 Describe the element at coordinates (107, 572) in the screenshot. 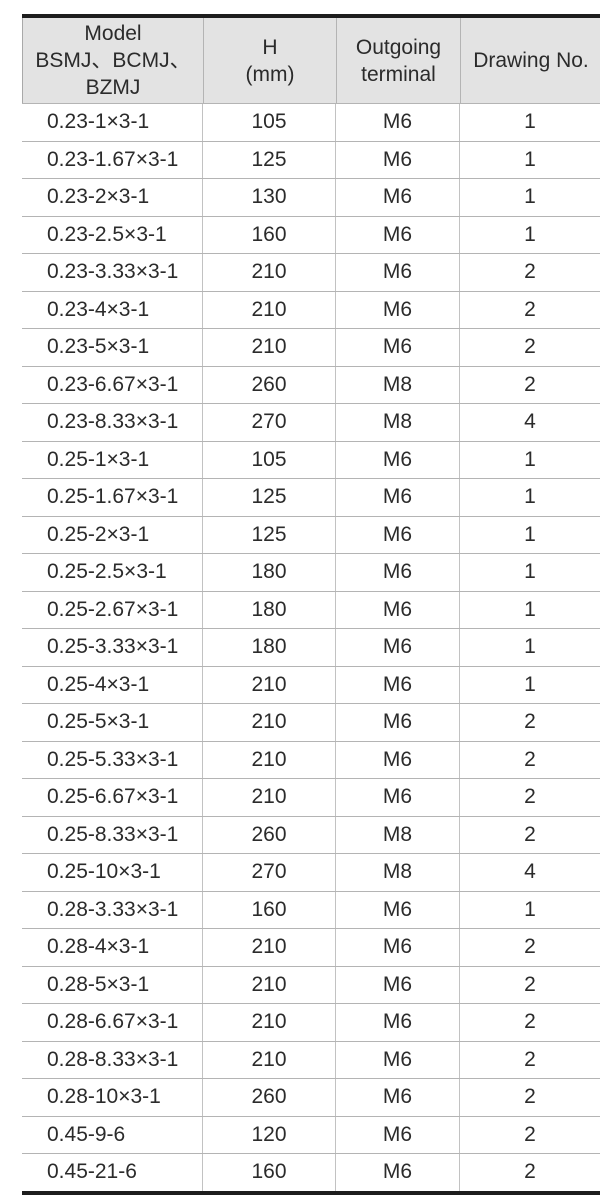

I see `cell-model: 0.25-2.5×3-1` at that location.